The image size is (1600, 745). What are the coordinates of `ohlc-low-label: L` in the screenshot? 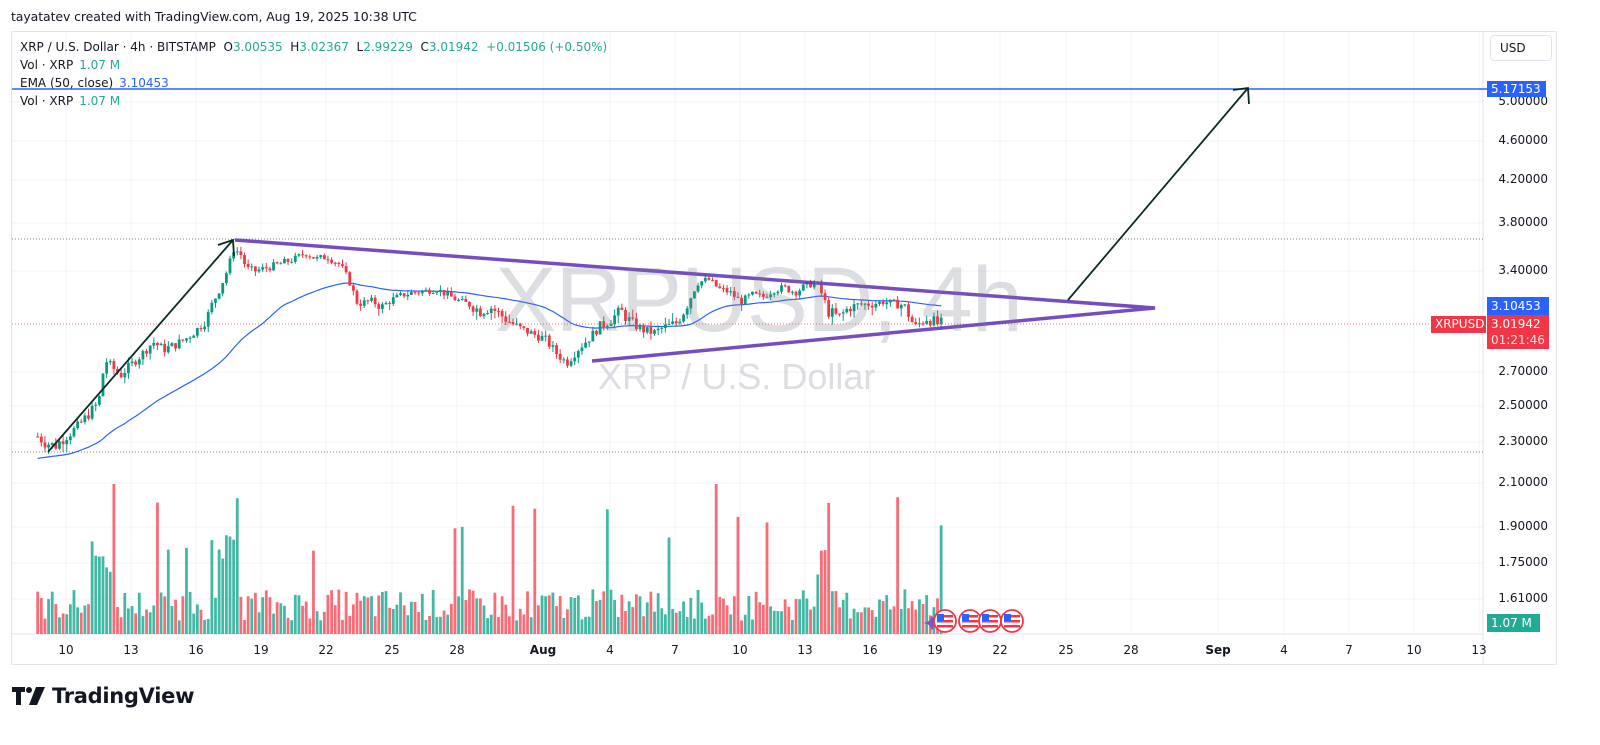 It's located at (360, 47).